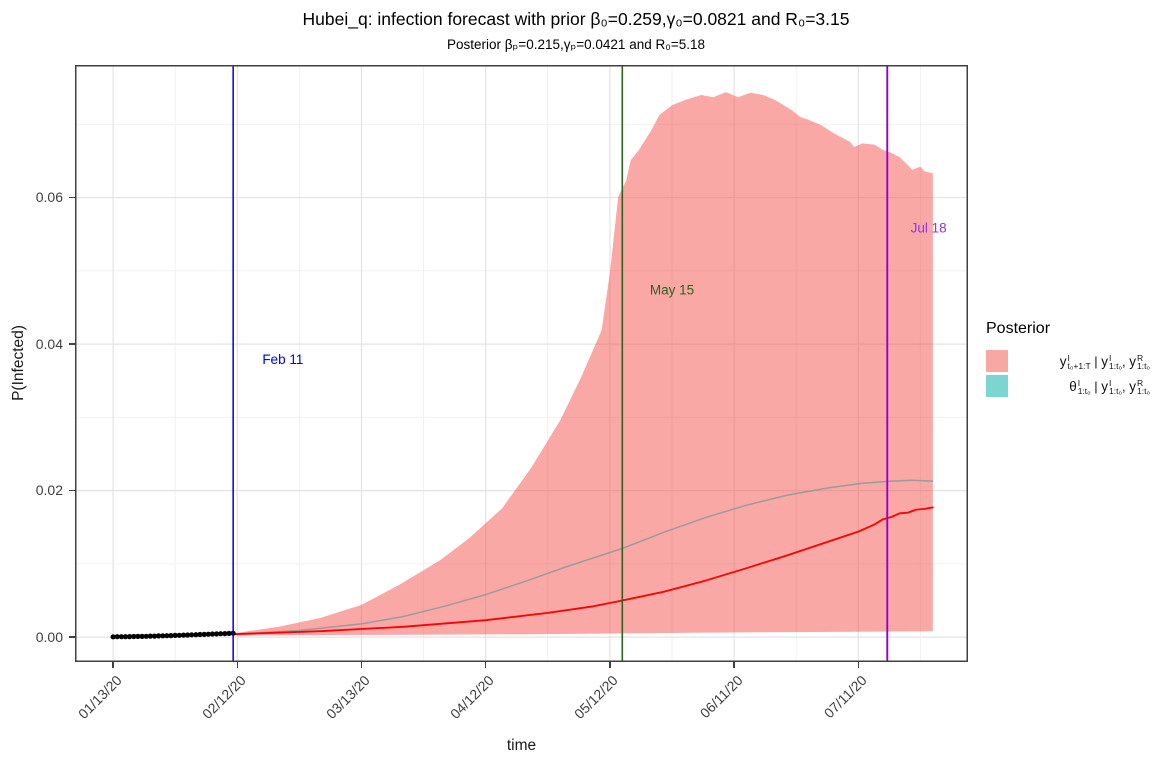  What do you see at coordinates (282, 359) in the screenshot?
I see `event-label: Feb 11` at bounding box center [282, 359].